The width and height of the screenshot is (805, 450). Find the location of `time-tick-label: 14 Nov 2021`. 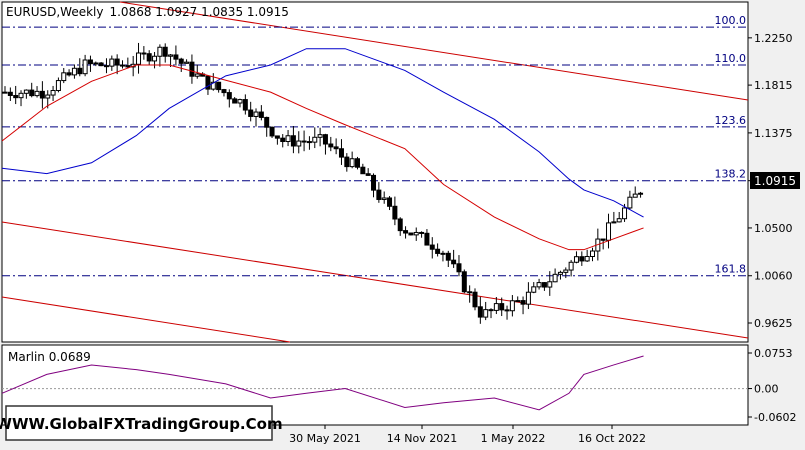

time-tick-label: 14 Nov 2021 is located at coordinates (422, 438).